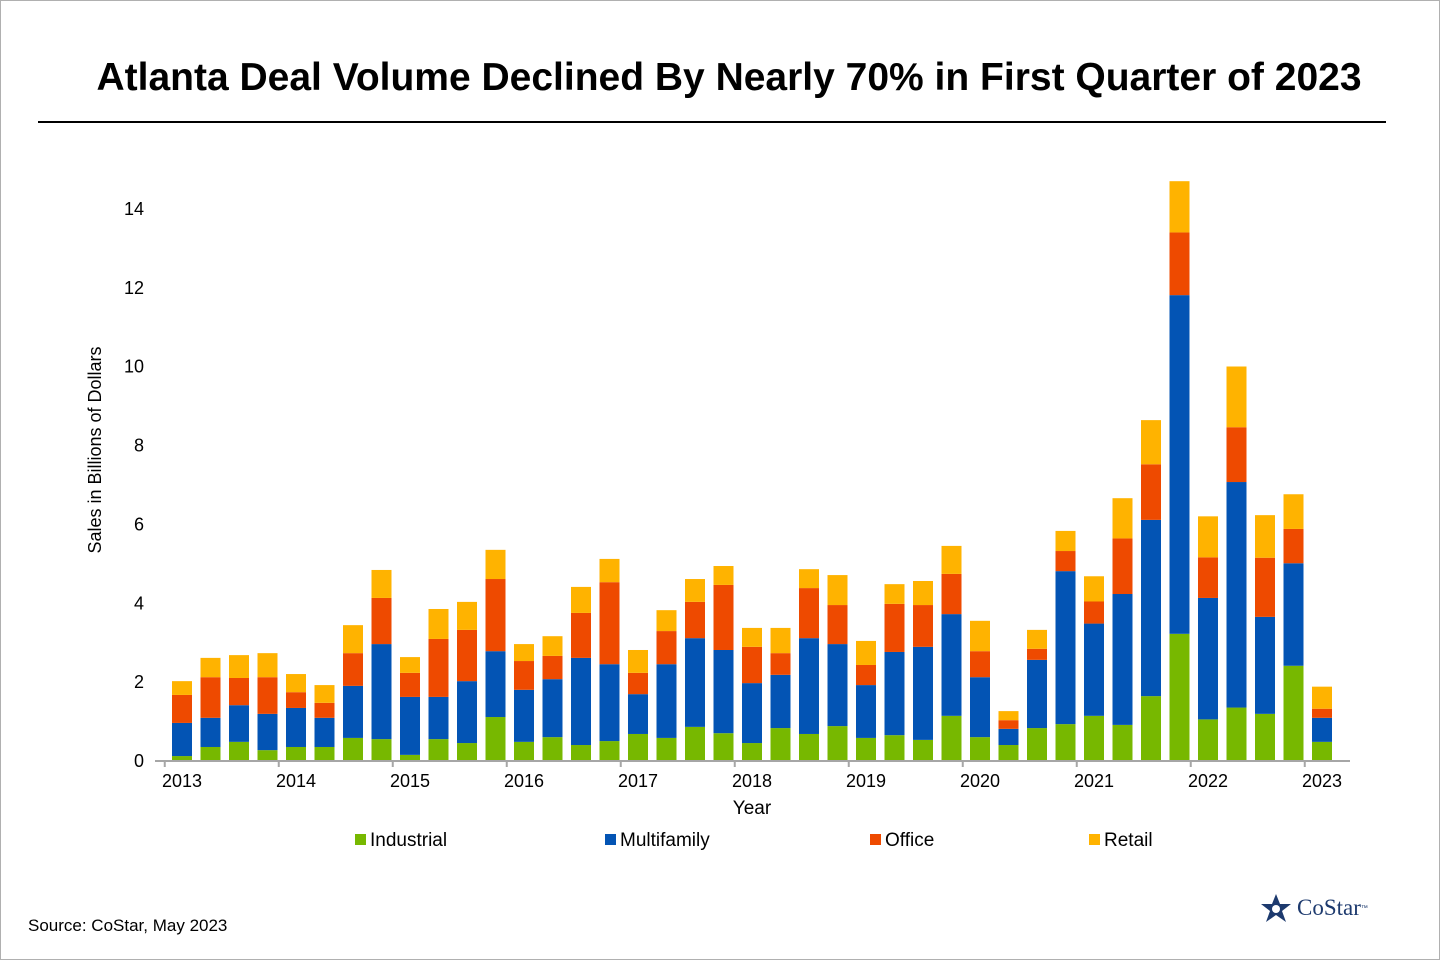 The image size is (1440, 960). I want to click on x-tick-label: 2013, so click(182, 781).